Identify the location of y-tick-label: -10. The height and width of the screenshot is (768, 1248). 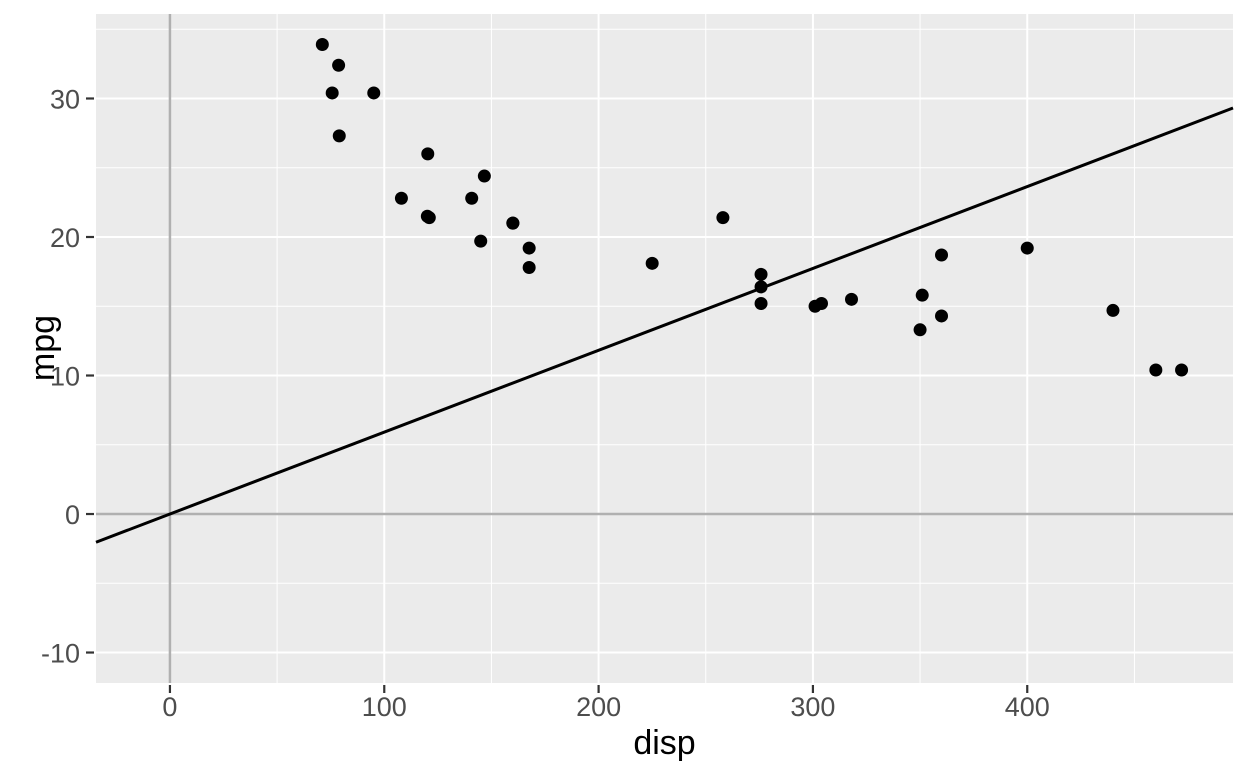
(60, 654).